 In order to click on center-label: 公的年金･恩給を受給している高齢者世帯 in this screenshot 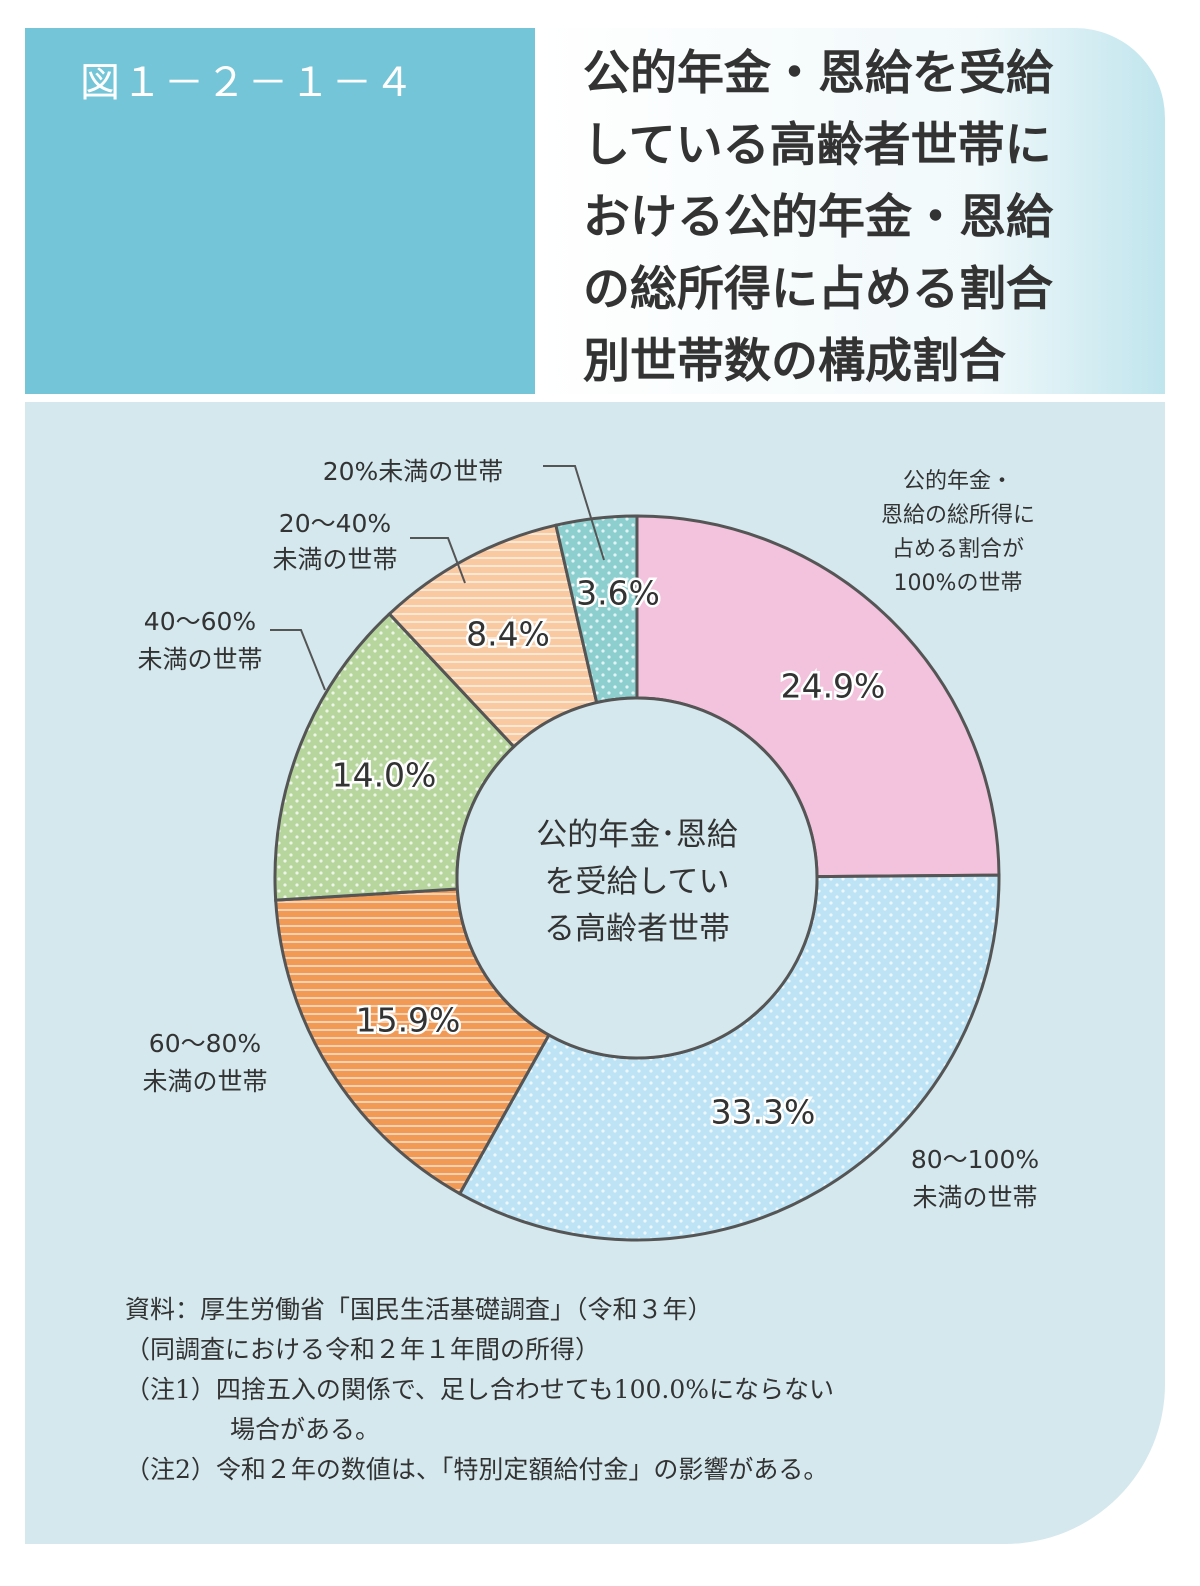, I will do `click(637, 882)`.